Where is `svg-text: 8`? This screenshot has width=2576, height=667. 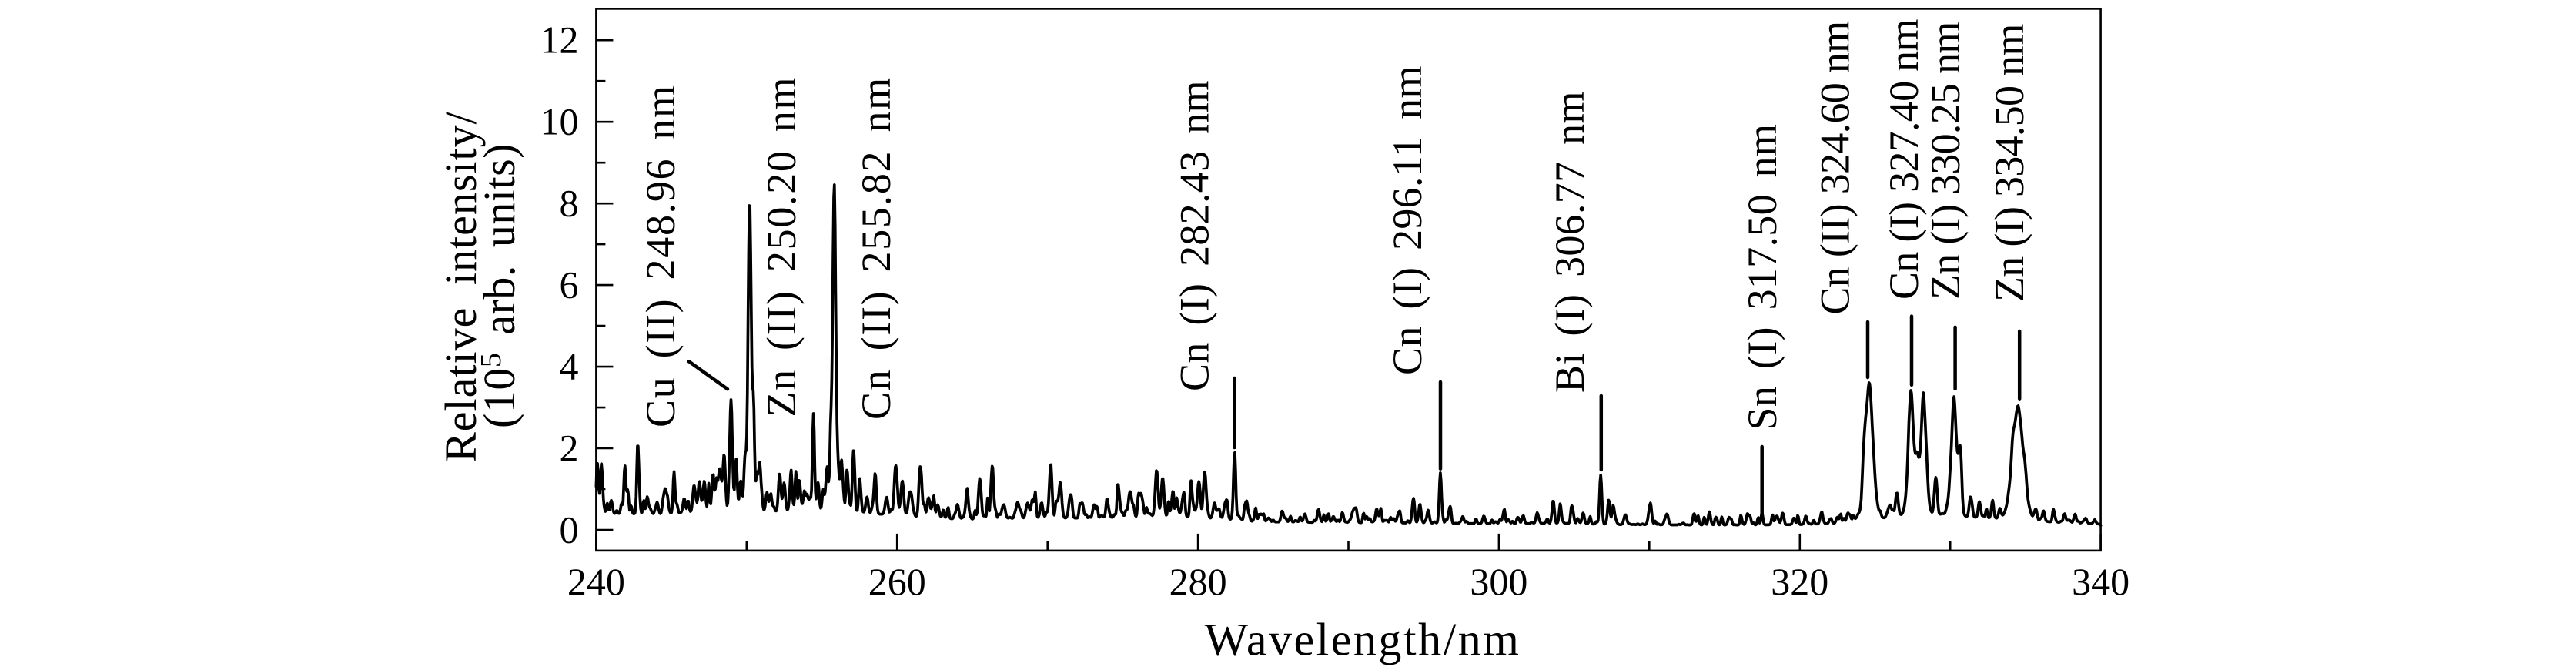
svg-text: 8 is located at coordinates (569, 203).